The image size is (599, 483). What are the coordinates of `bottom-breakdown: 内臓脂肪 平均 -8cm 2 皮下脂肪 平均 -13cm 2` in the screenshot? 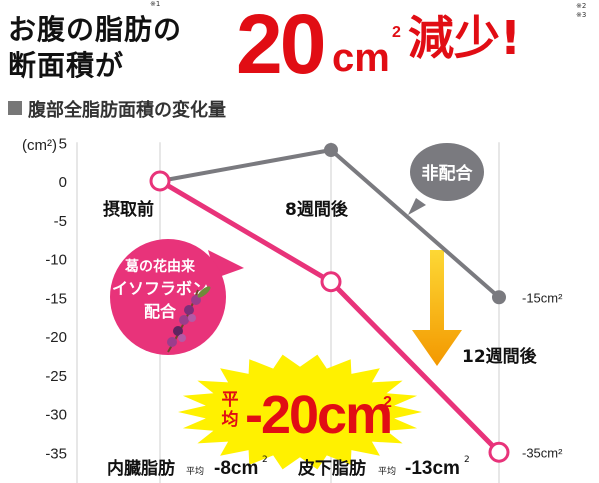 It's located at (288, 467).